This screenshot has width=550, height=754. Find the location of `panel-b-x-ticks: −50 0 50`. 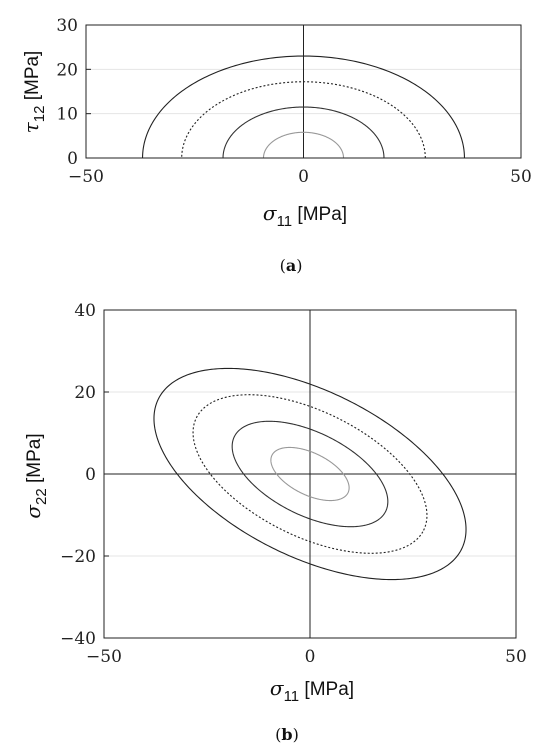

panel-b-x-ticks: −50 0 50 is located at coordinates (306, 650).